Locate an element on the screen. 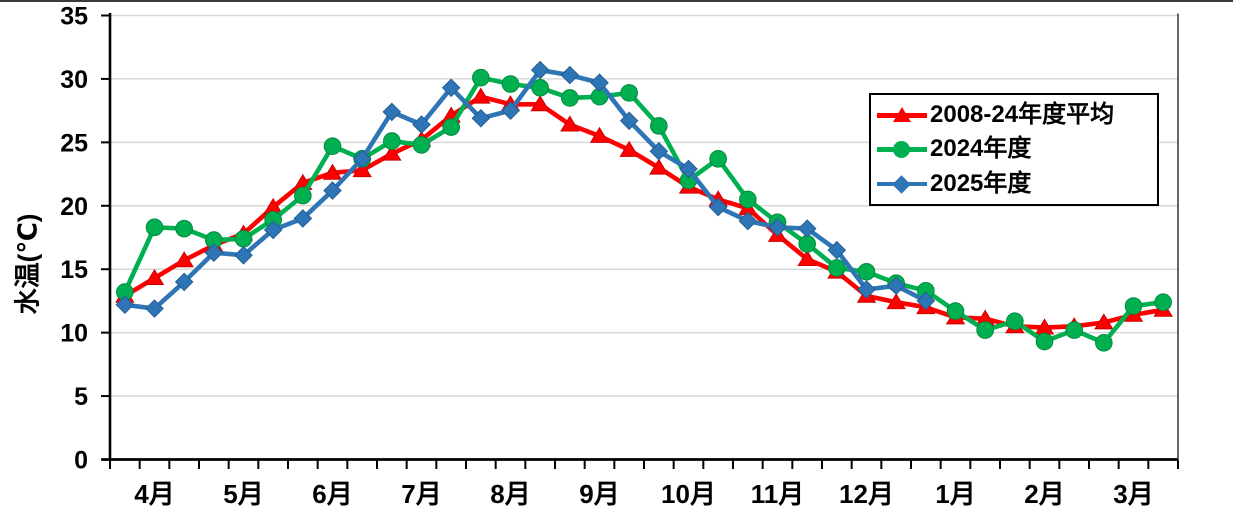  circle-marker-icon is located at coordinates (901, 149).